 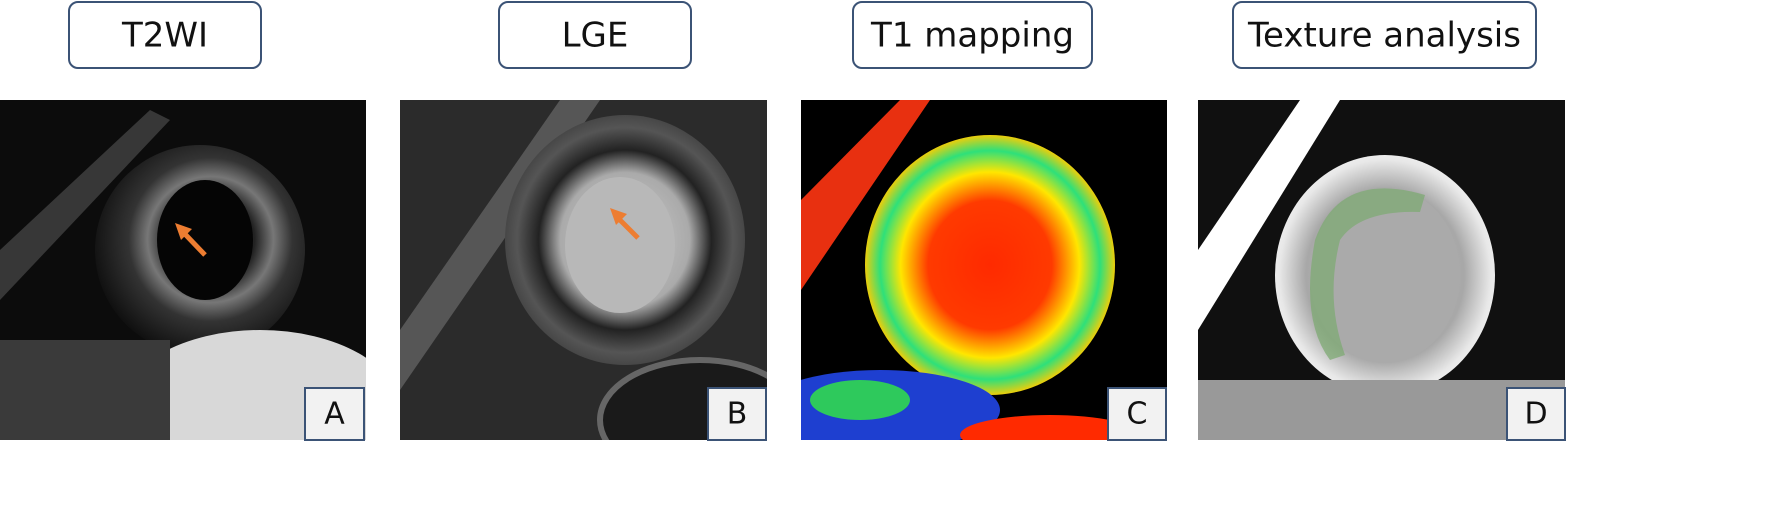 I want to click on panel-letter: C, so click(x=1137, y=414).